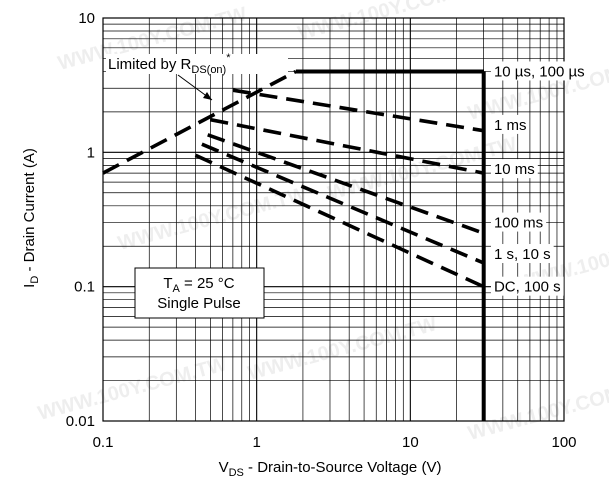 The height and width of the screenshot is (484, 609). I want to click on series-1-s-10-s, so click(343, 203).